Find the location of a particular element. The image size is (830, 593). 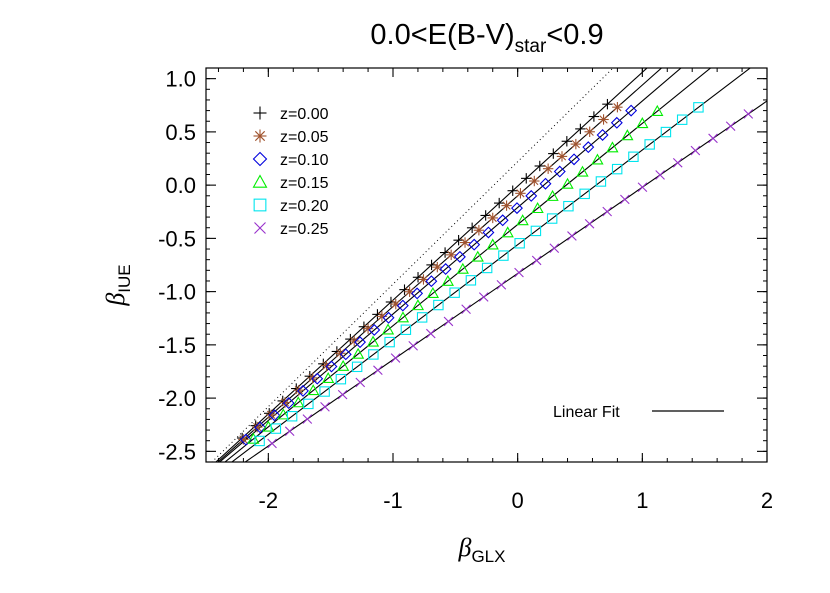

y-tick-label: -2.0 is located at coordinates (177, 398).